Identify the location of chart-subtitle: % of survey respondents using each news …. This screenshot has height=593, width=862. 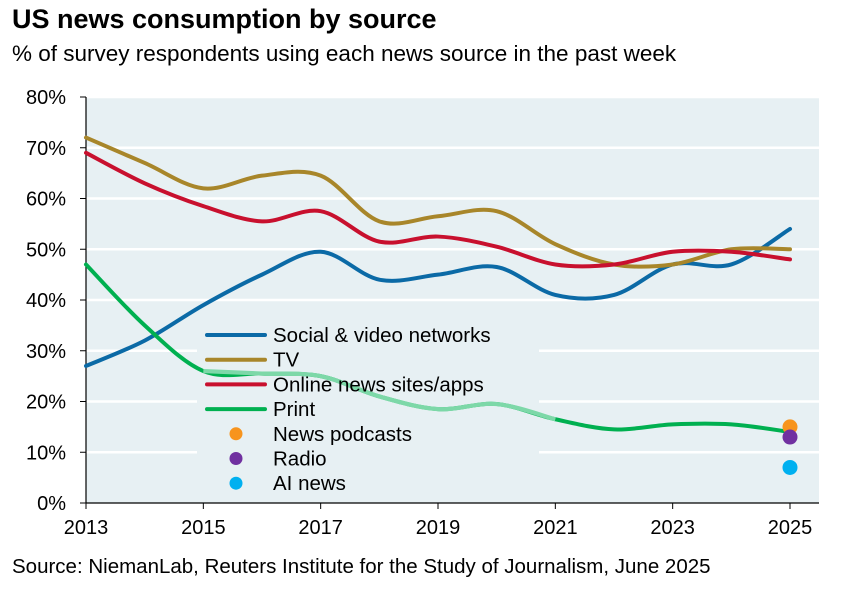
(344, 53).